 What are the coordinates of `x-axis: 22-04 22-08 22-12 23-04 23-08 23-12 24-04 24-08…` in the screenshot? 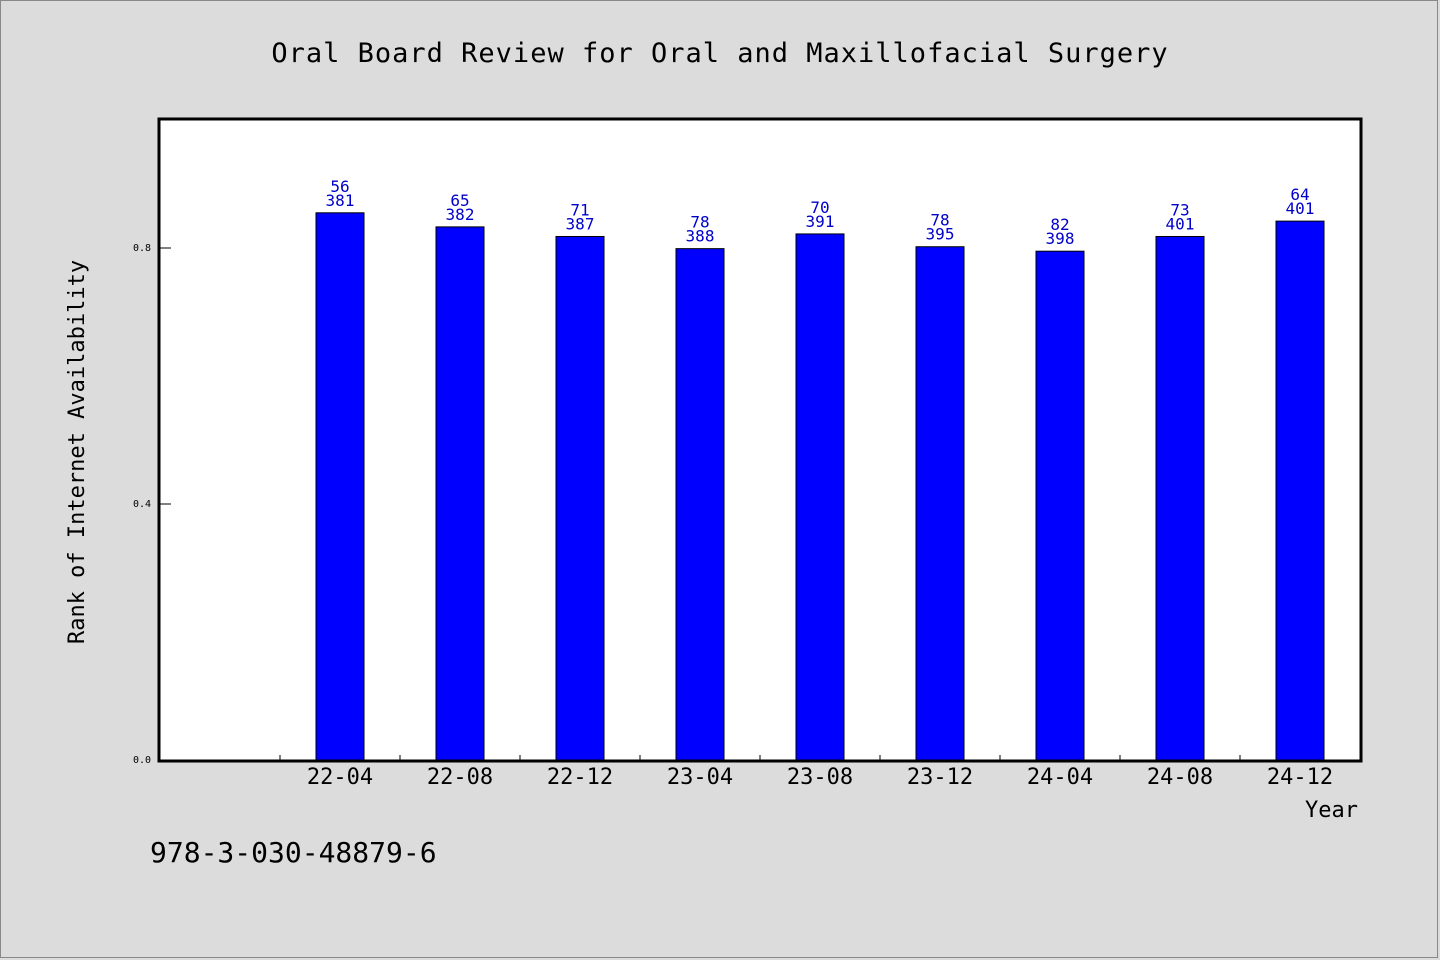 It's located at (820, 772).